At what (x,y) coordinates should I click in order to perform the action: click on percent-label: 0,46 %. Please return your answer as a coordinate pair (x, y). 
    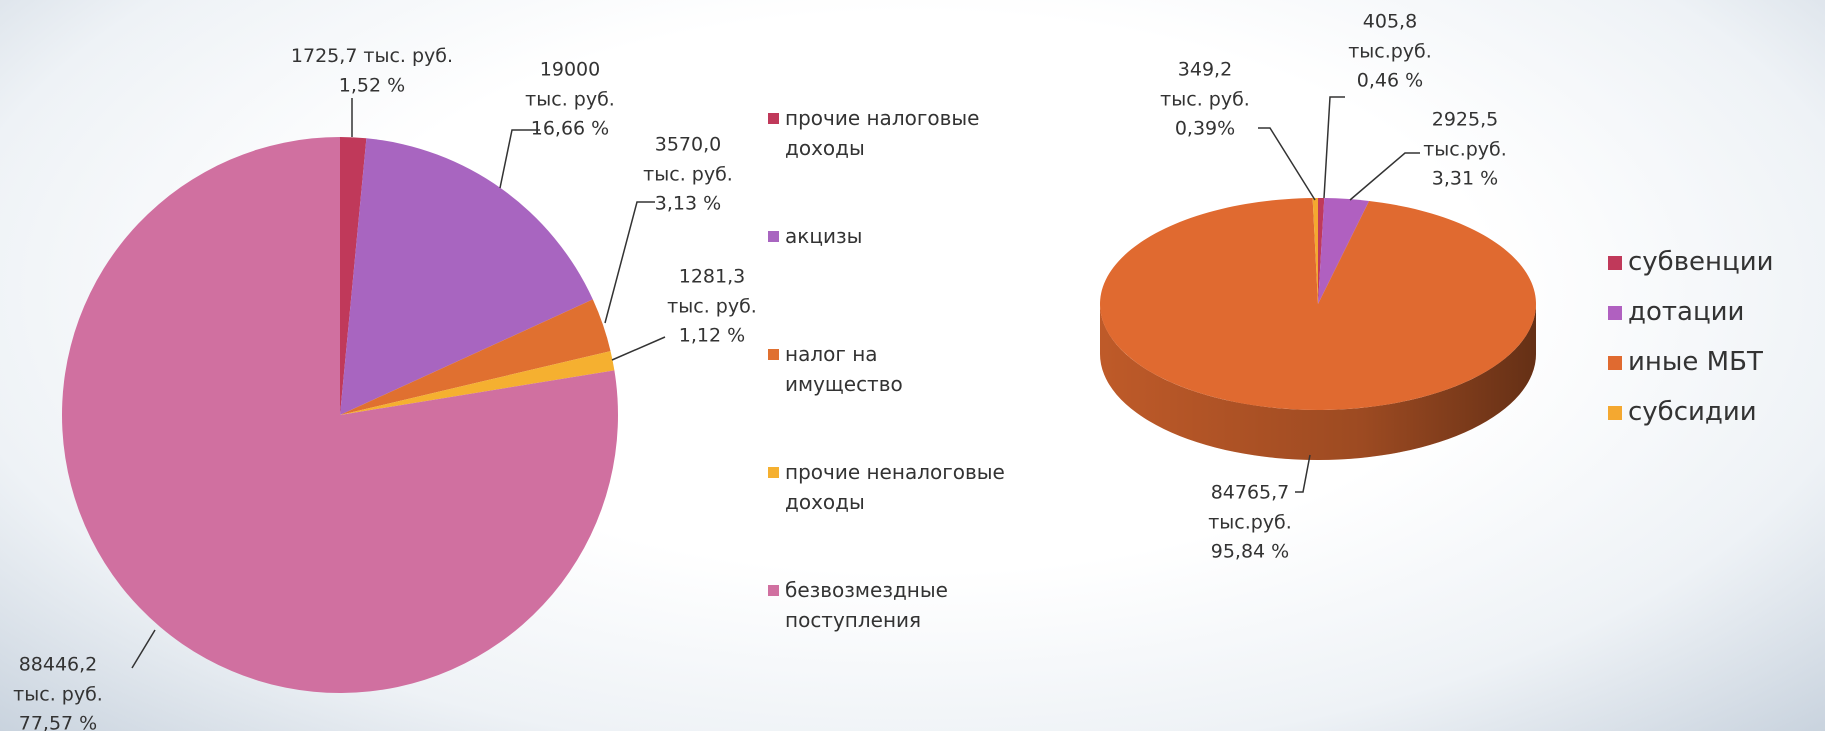
    Looking at the image, I should click on (1390, 81).